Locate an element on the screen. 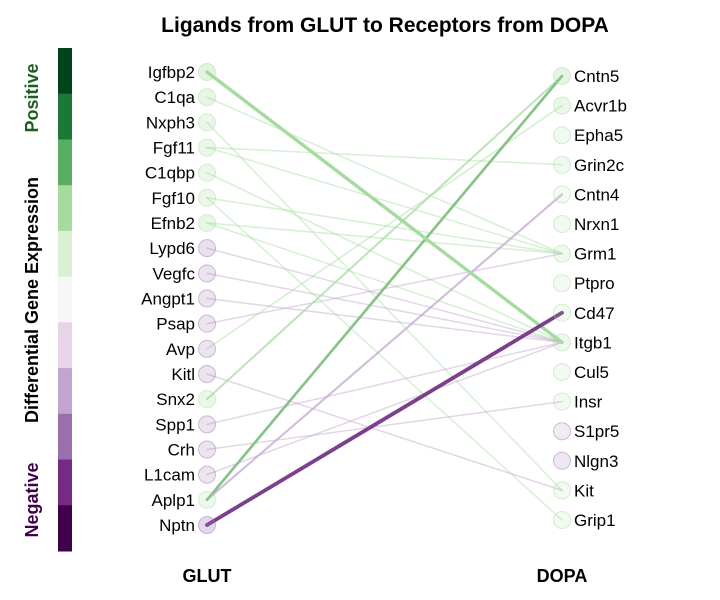 This screenshot has height=600, width=720. receptor-node-cd47 is located at coordinates (562, 312).